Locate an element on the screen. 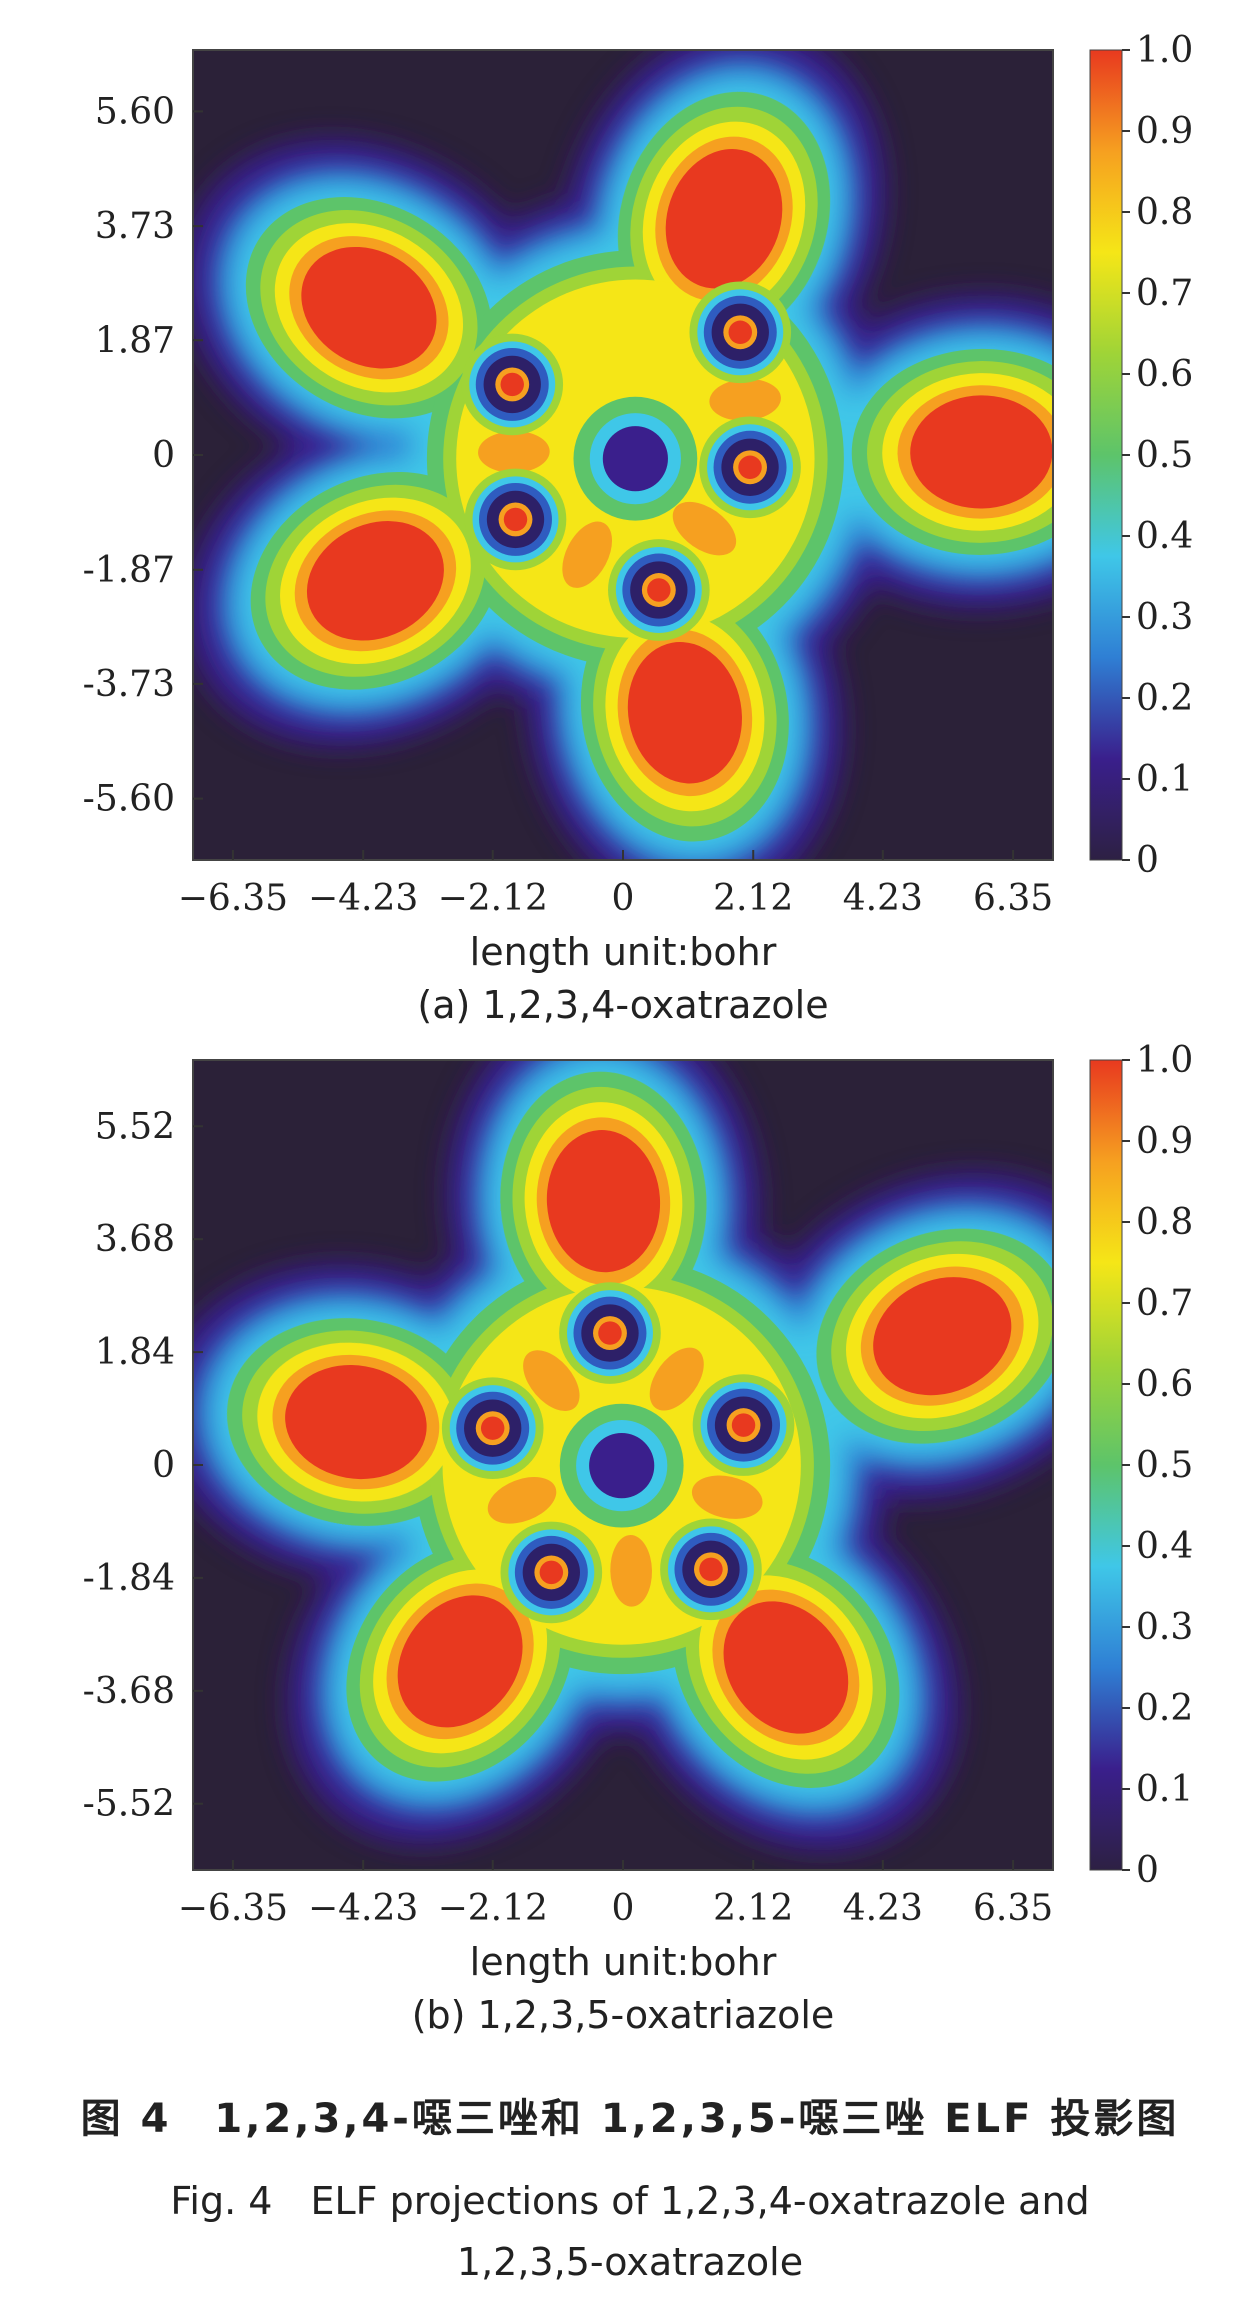  figure-caption-chinese: 图 4 1,2,3,4-噁三唑和 1,2,3,5-噁三唑 ELF 投影图 is located at coordinates (630, 2119).